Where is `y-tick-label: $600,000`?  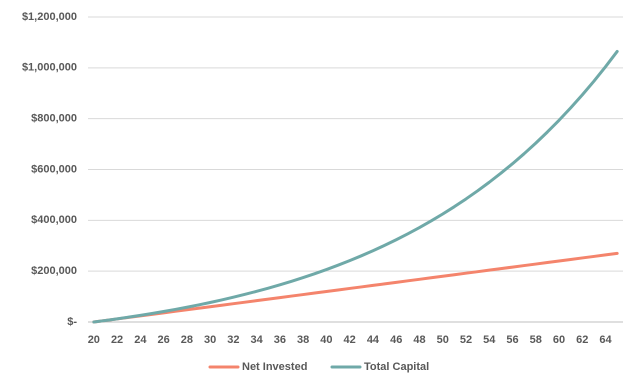
y-tick-label: $600,000 is located at coordinates (54, 169).